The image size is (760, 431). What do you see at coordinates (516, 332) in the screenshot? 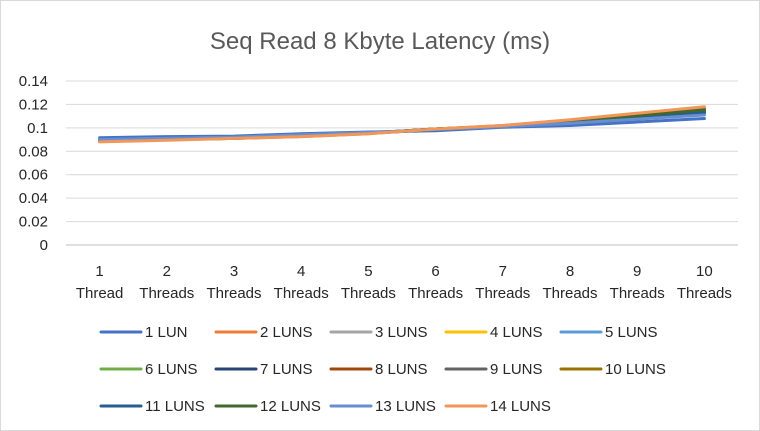
I see `legend-label: 4 LUNS` at bounding box center [516, 332].